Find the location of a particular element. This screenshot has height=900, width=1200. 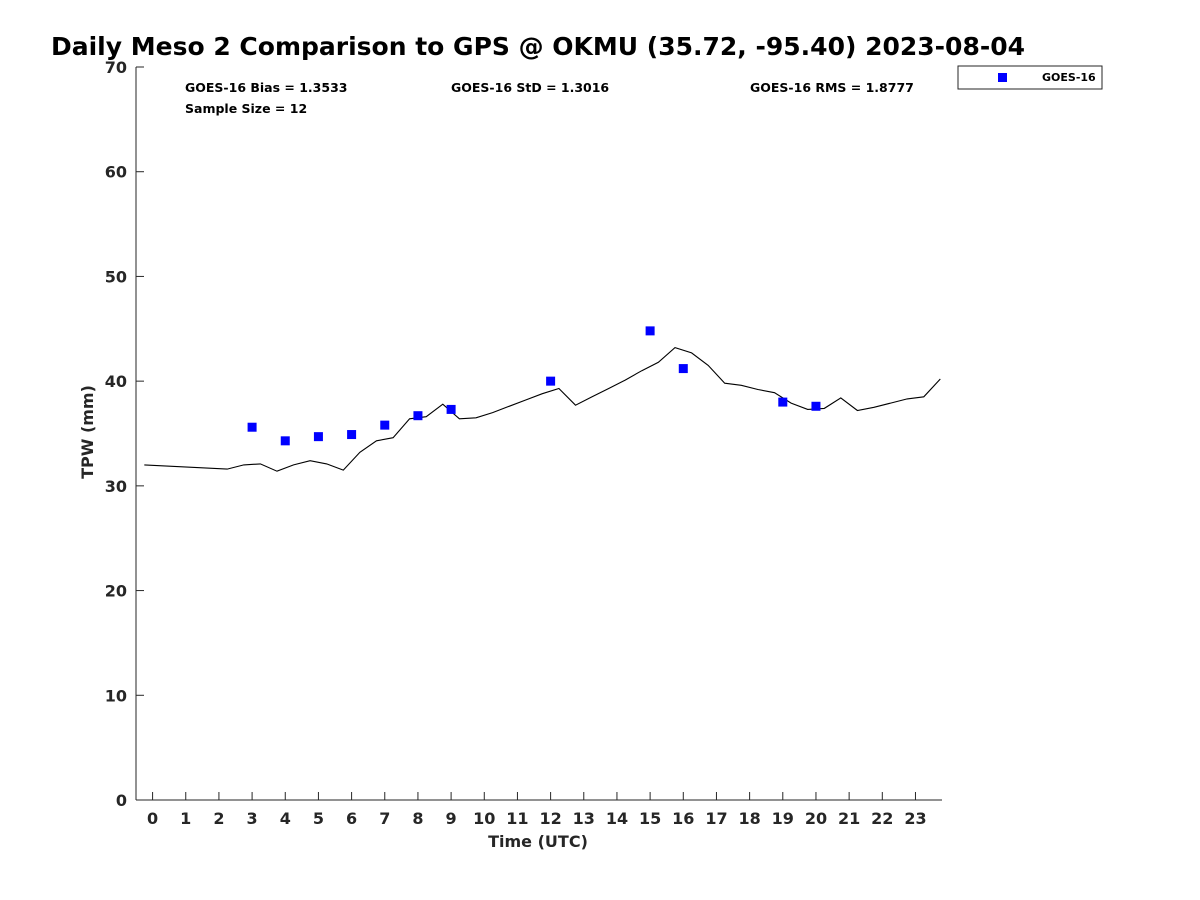

x-axis-label: Time (UTC) is located at coordinates (538, 841).